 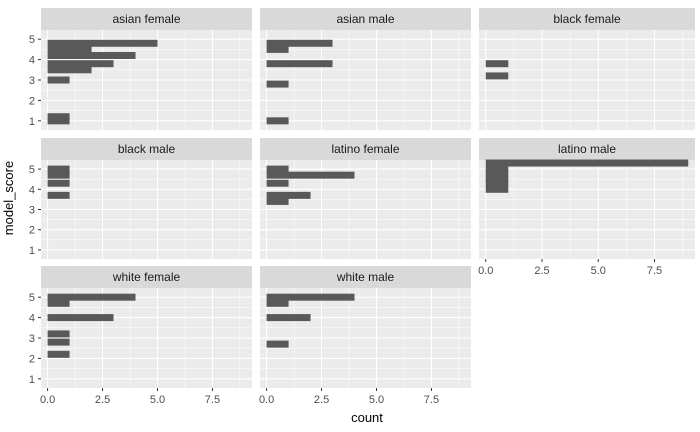 I want to click on facet-panel: asian male, so click(x=365, y=69).